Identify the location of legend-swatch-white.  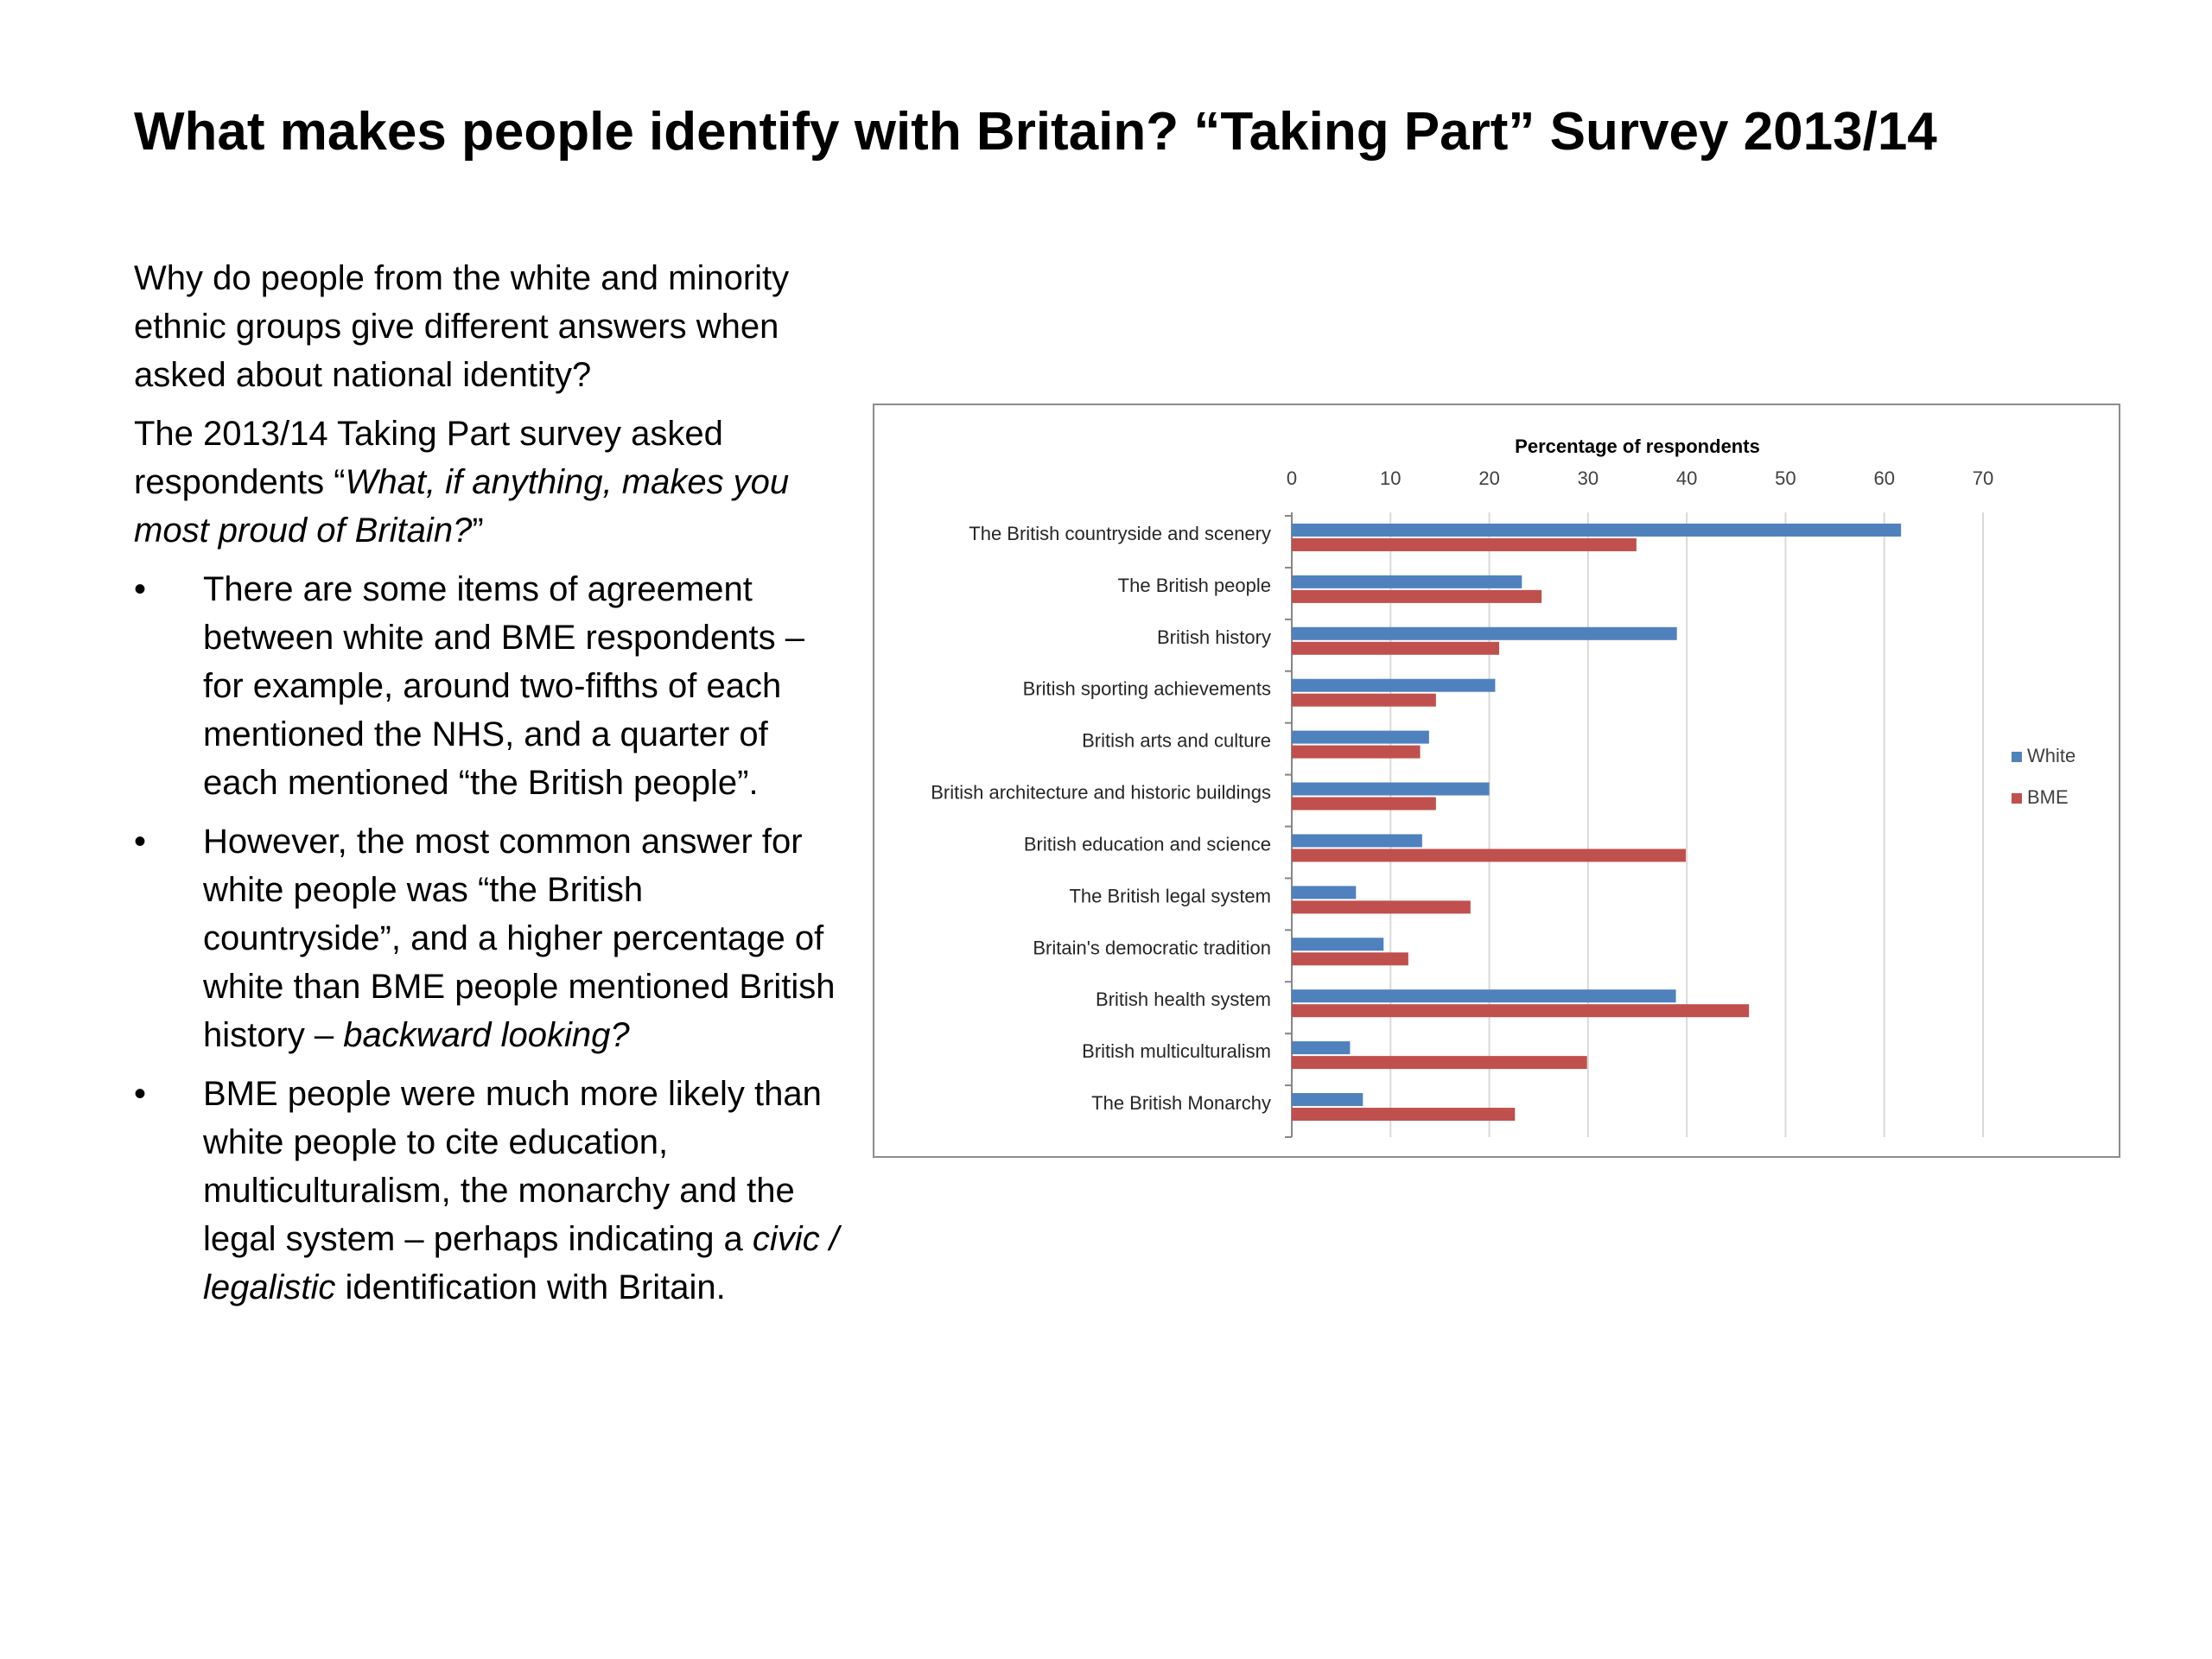
(2017, 757).